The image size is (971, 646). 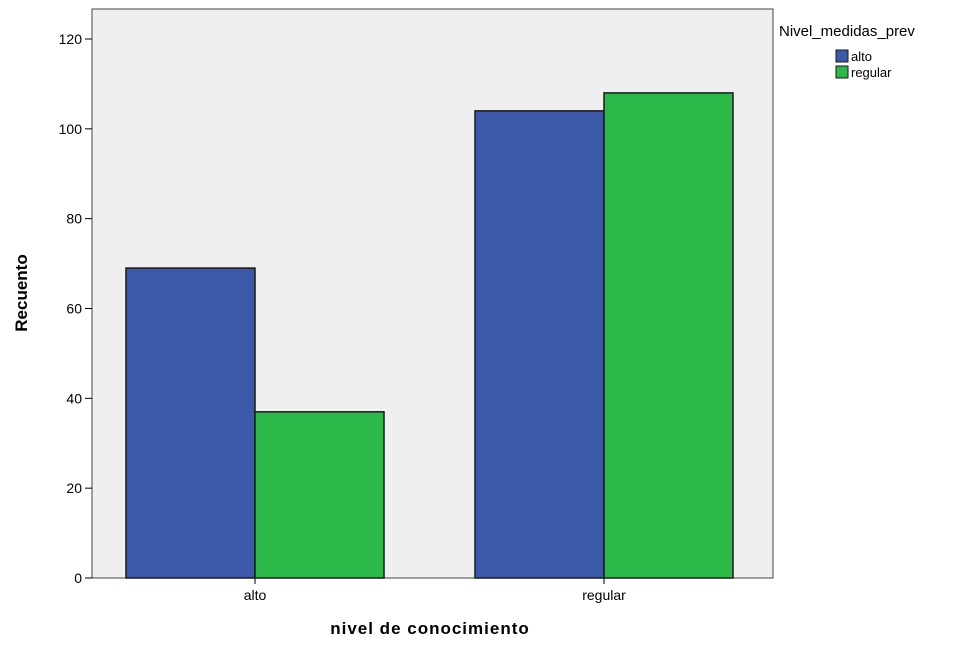 I want to click on y-axis-label: Recuento, so click(x=21, y=292).